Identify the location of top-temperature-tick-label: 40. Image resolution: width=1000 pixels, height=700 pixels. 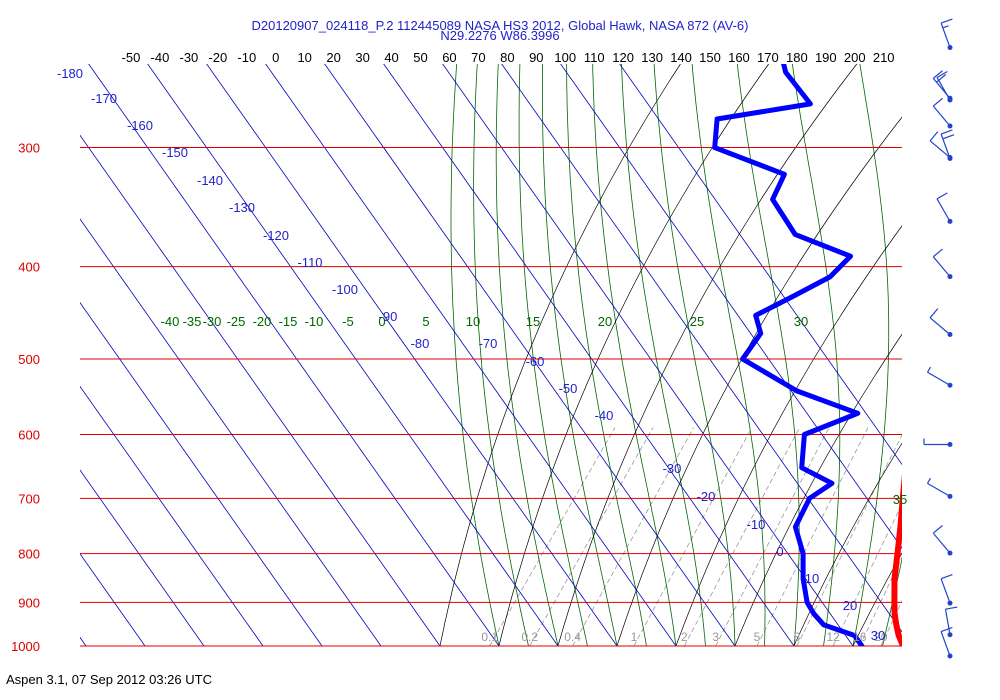
(391, 57).